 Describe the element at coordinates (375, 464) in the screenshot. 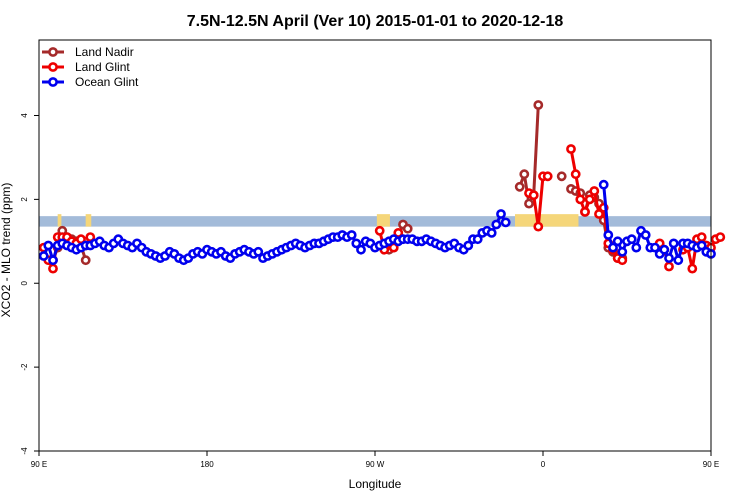

I see `x-tick-label: 90 W` at that location.